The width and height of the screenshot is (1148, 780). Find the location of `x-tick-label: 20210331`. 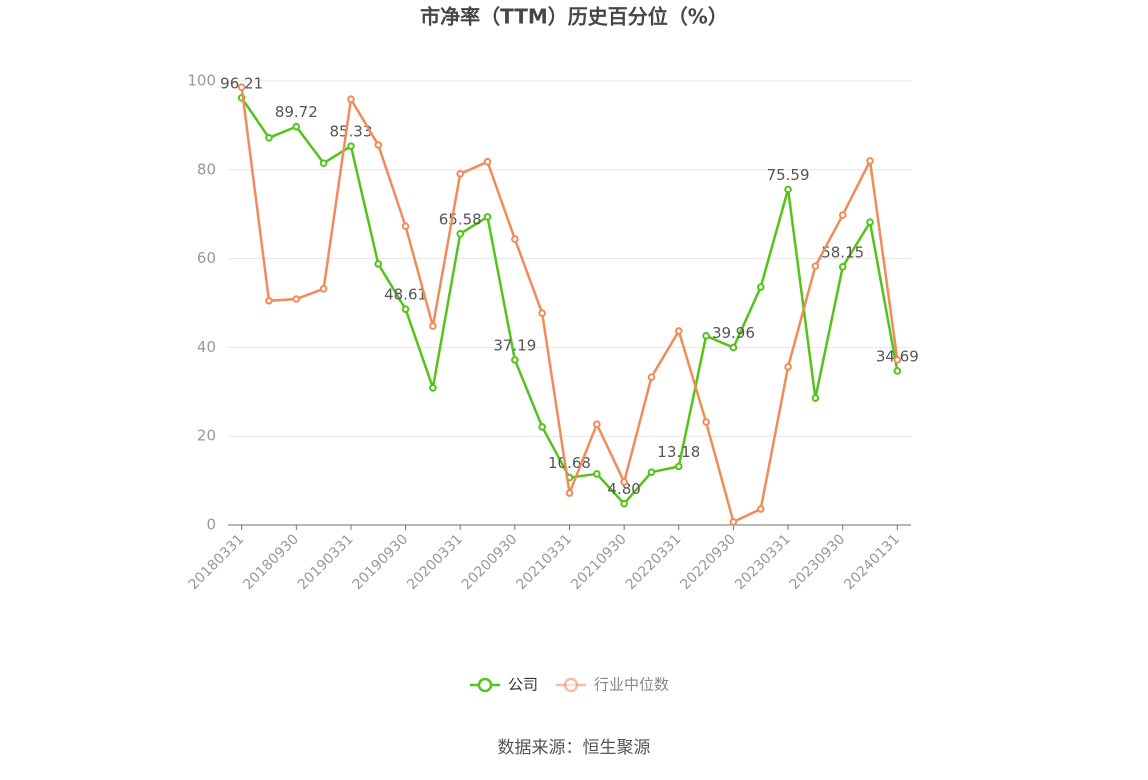

x-tick-label: 20210331 is located at coordinates (544, 562).